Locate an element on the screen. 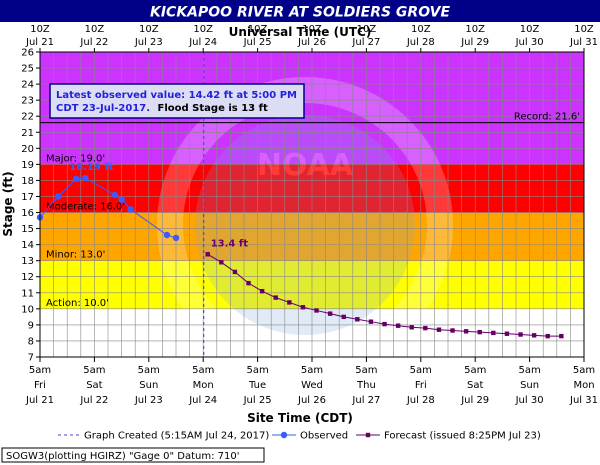  x-tick-label-3-3: Jul 24 is located at coordinates (202, 400).